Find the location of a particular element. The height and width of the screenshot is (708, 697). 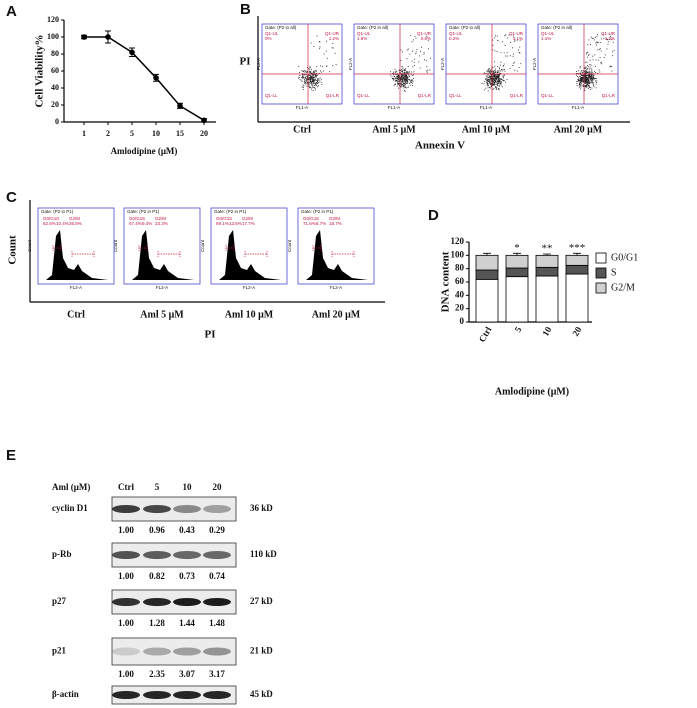

gate-label: Gate: (P2 in all) is located at coordinates (373, 27).